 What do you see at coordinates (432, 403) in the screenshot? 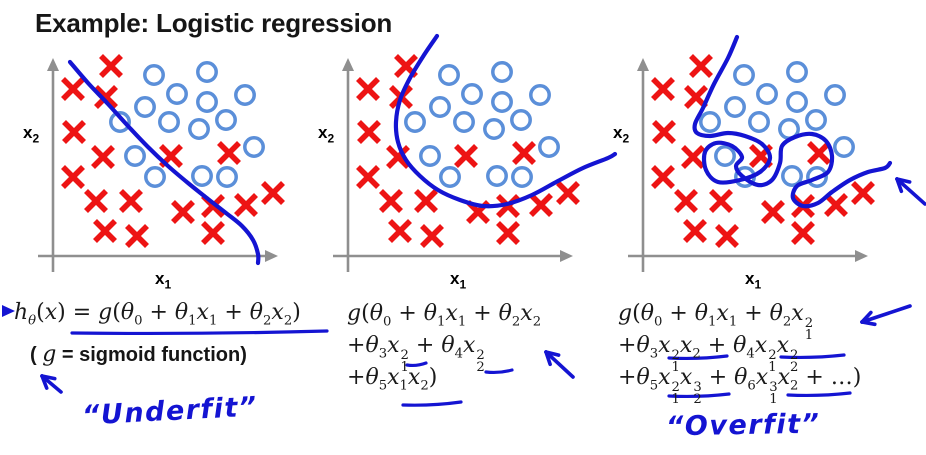
I see `underline-mid-x1x2` at bounding box center [432, 403].